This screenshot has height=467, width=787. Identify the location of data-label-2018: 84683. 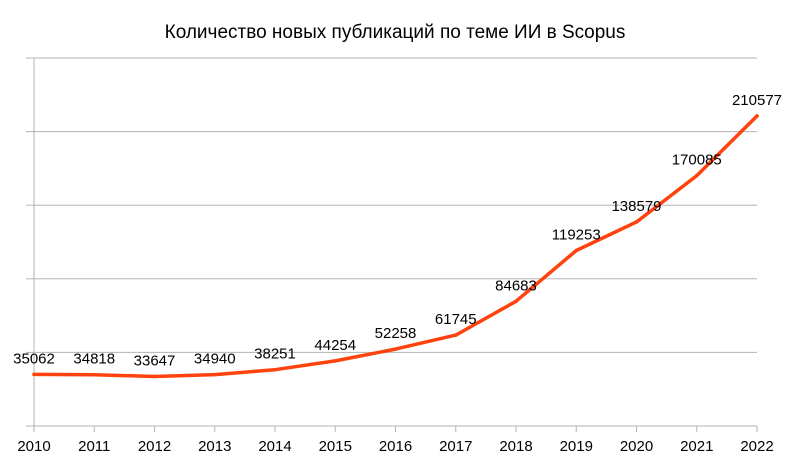
(516, 285).